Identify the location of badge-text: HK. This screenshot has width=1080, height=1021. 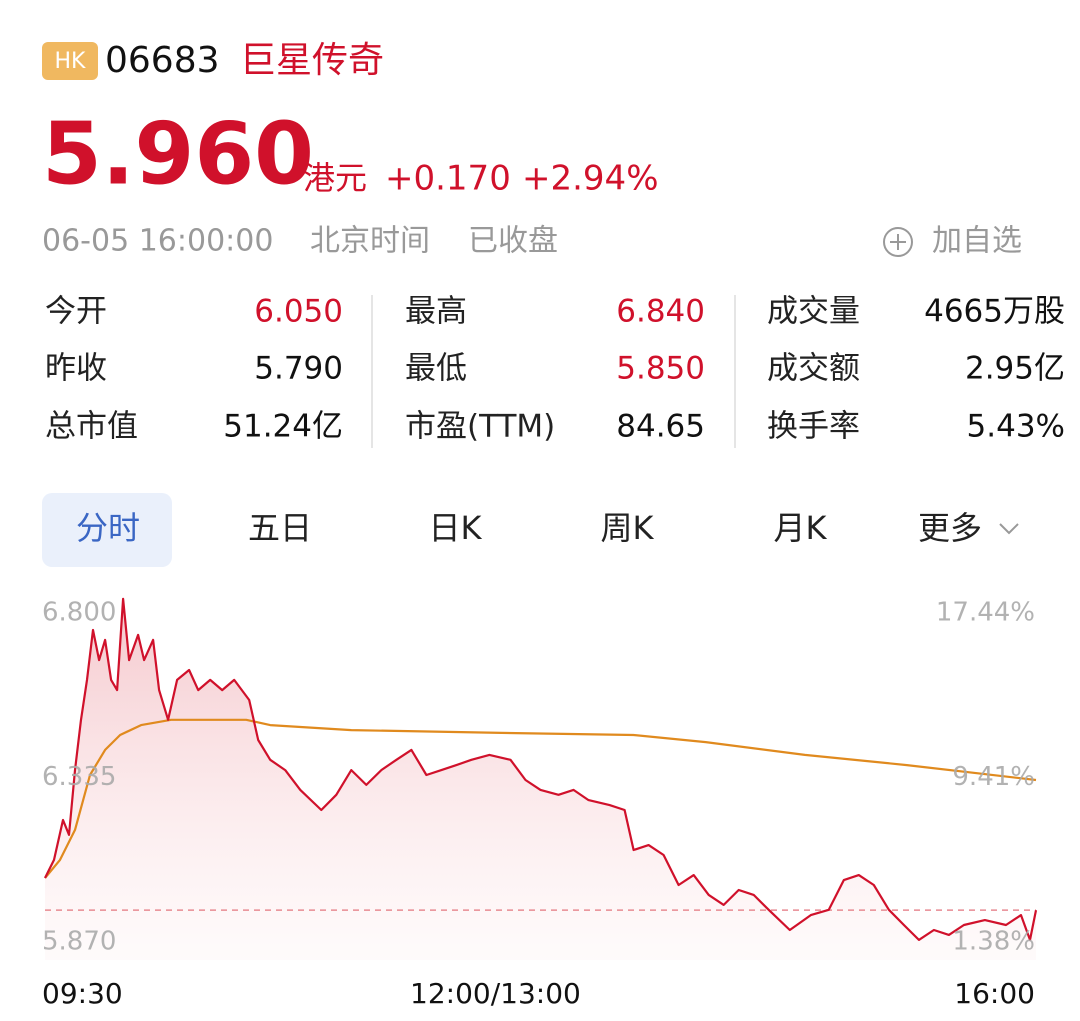
(71, 61).